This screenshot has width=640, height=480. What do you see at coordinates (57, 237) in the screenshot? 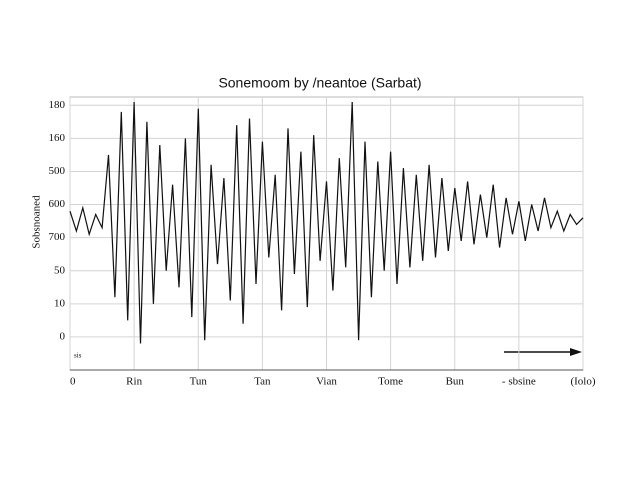
I see `y-tick-label: 700` at bounding box center [57, 237].